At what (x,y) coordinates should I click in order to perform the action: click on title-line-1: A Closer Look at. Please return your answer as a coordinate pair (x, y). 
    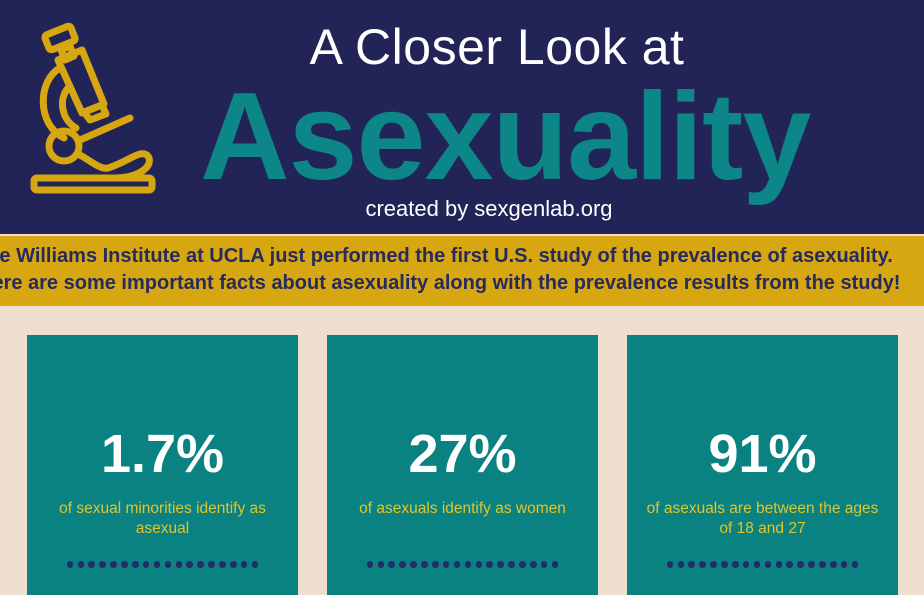
    Looking at the image, I should click on (497, 47).